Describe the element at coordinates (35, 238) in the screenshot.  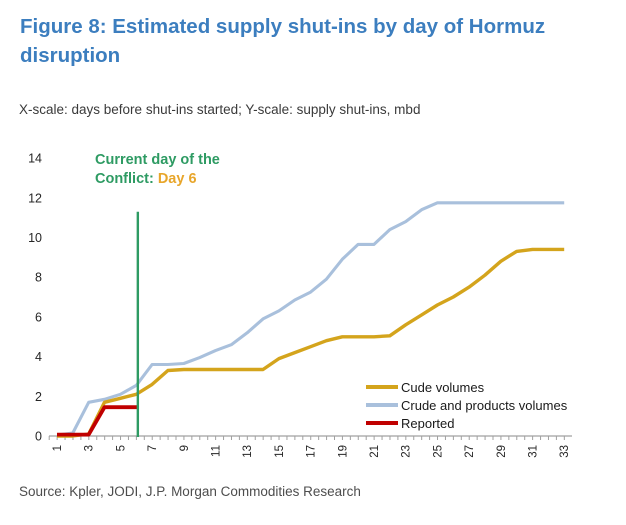
I see `svg-text: 10` at that location.